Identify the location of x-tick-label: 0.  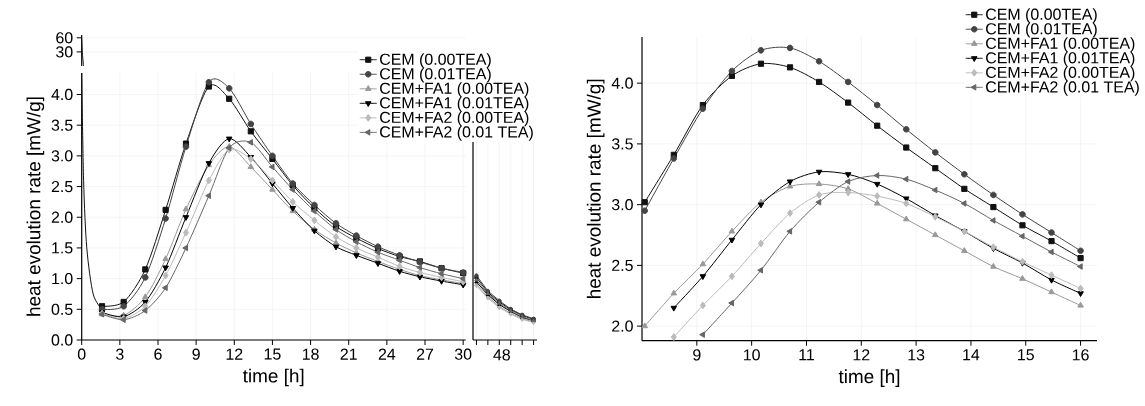
(81, 354).